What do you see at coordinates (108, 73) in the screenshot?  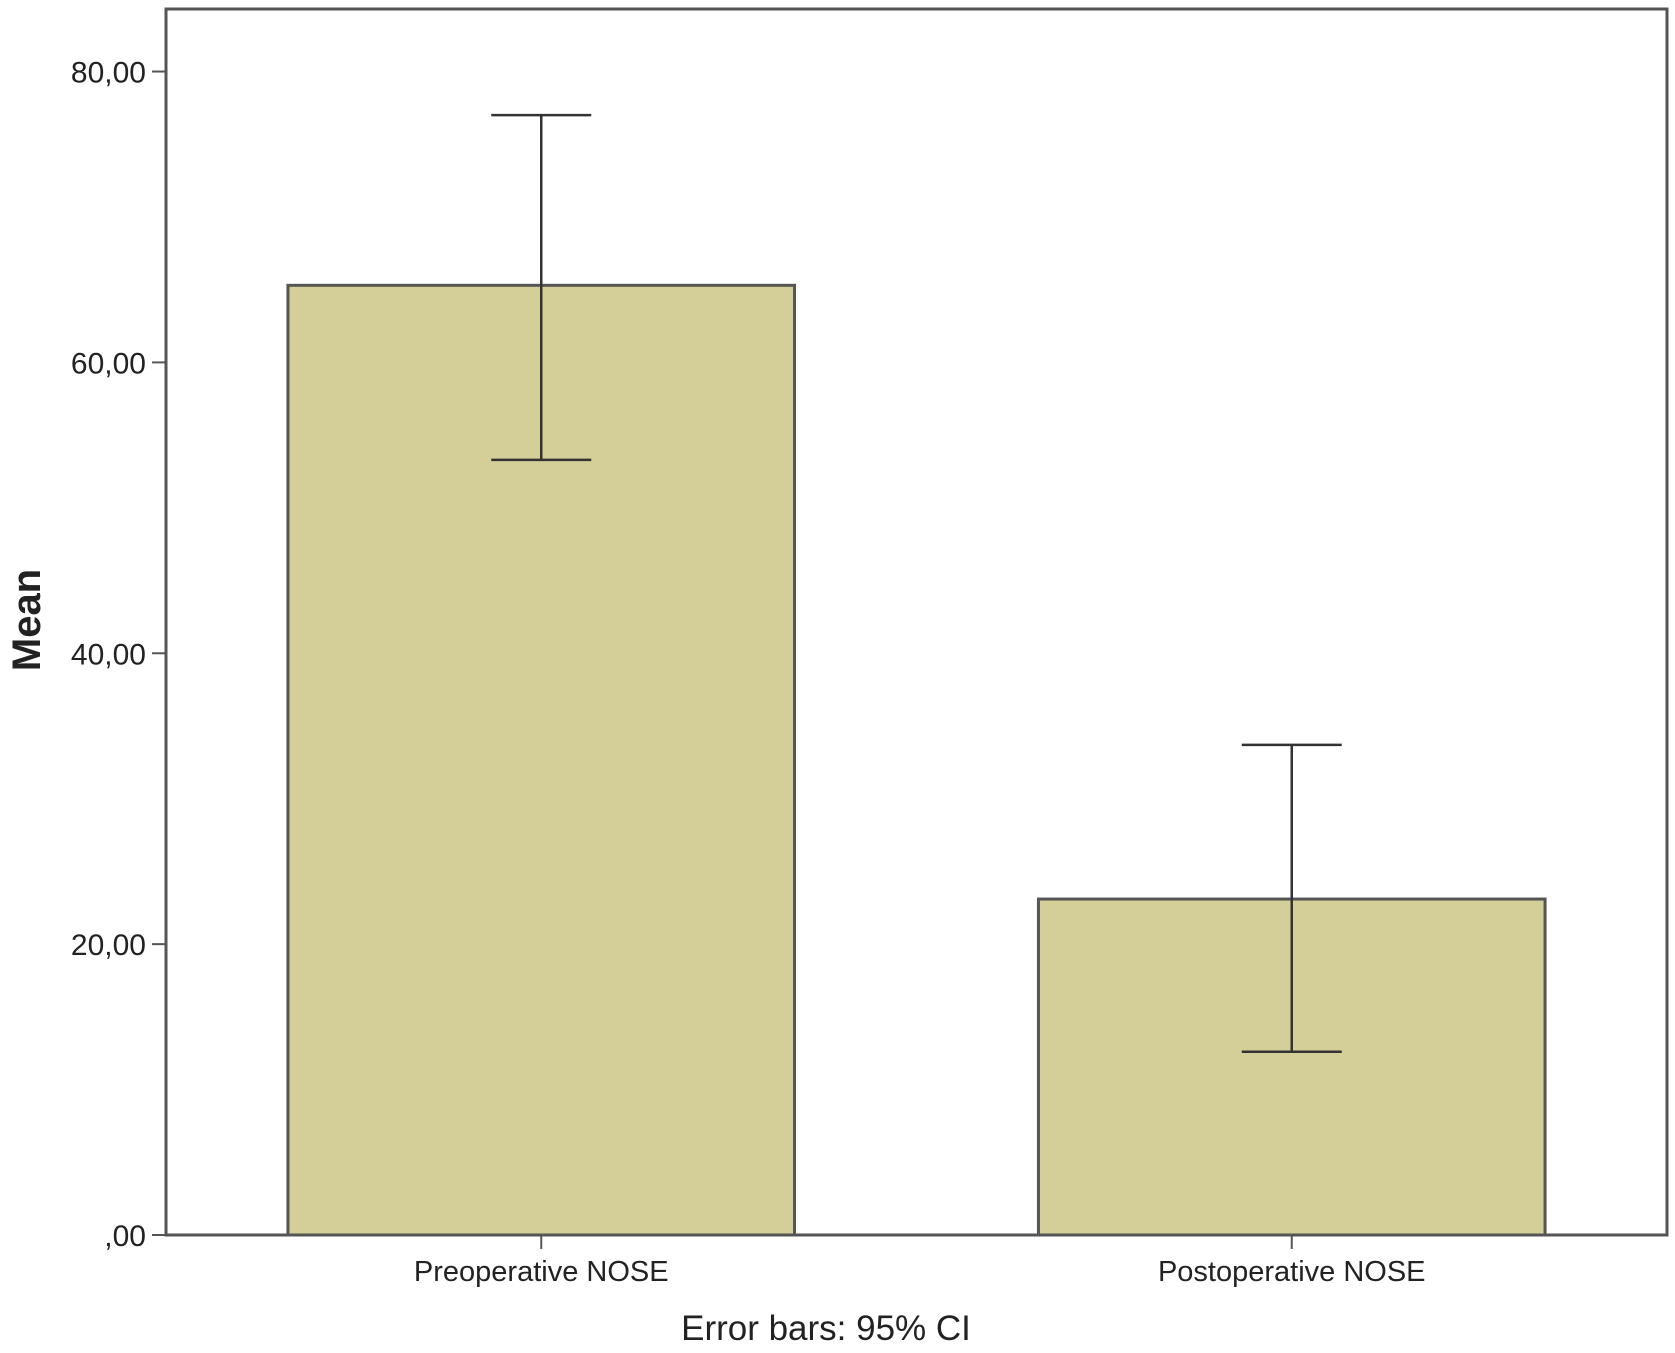 I see `y-tick-label: 80,00` at bounding box center [108, 73].